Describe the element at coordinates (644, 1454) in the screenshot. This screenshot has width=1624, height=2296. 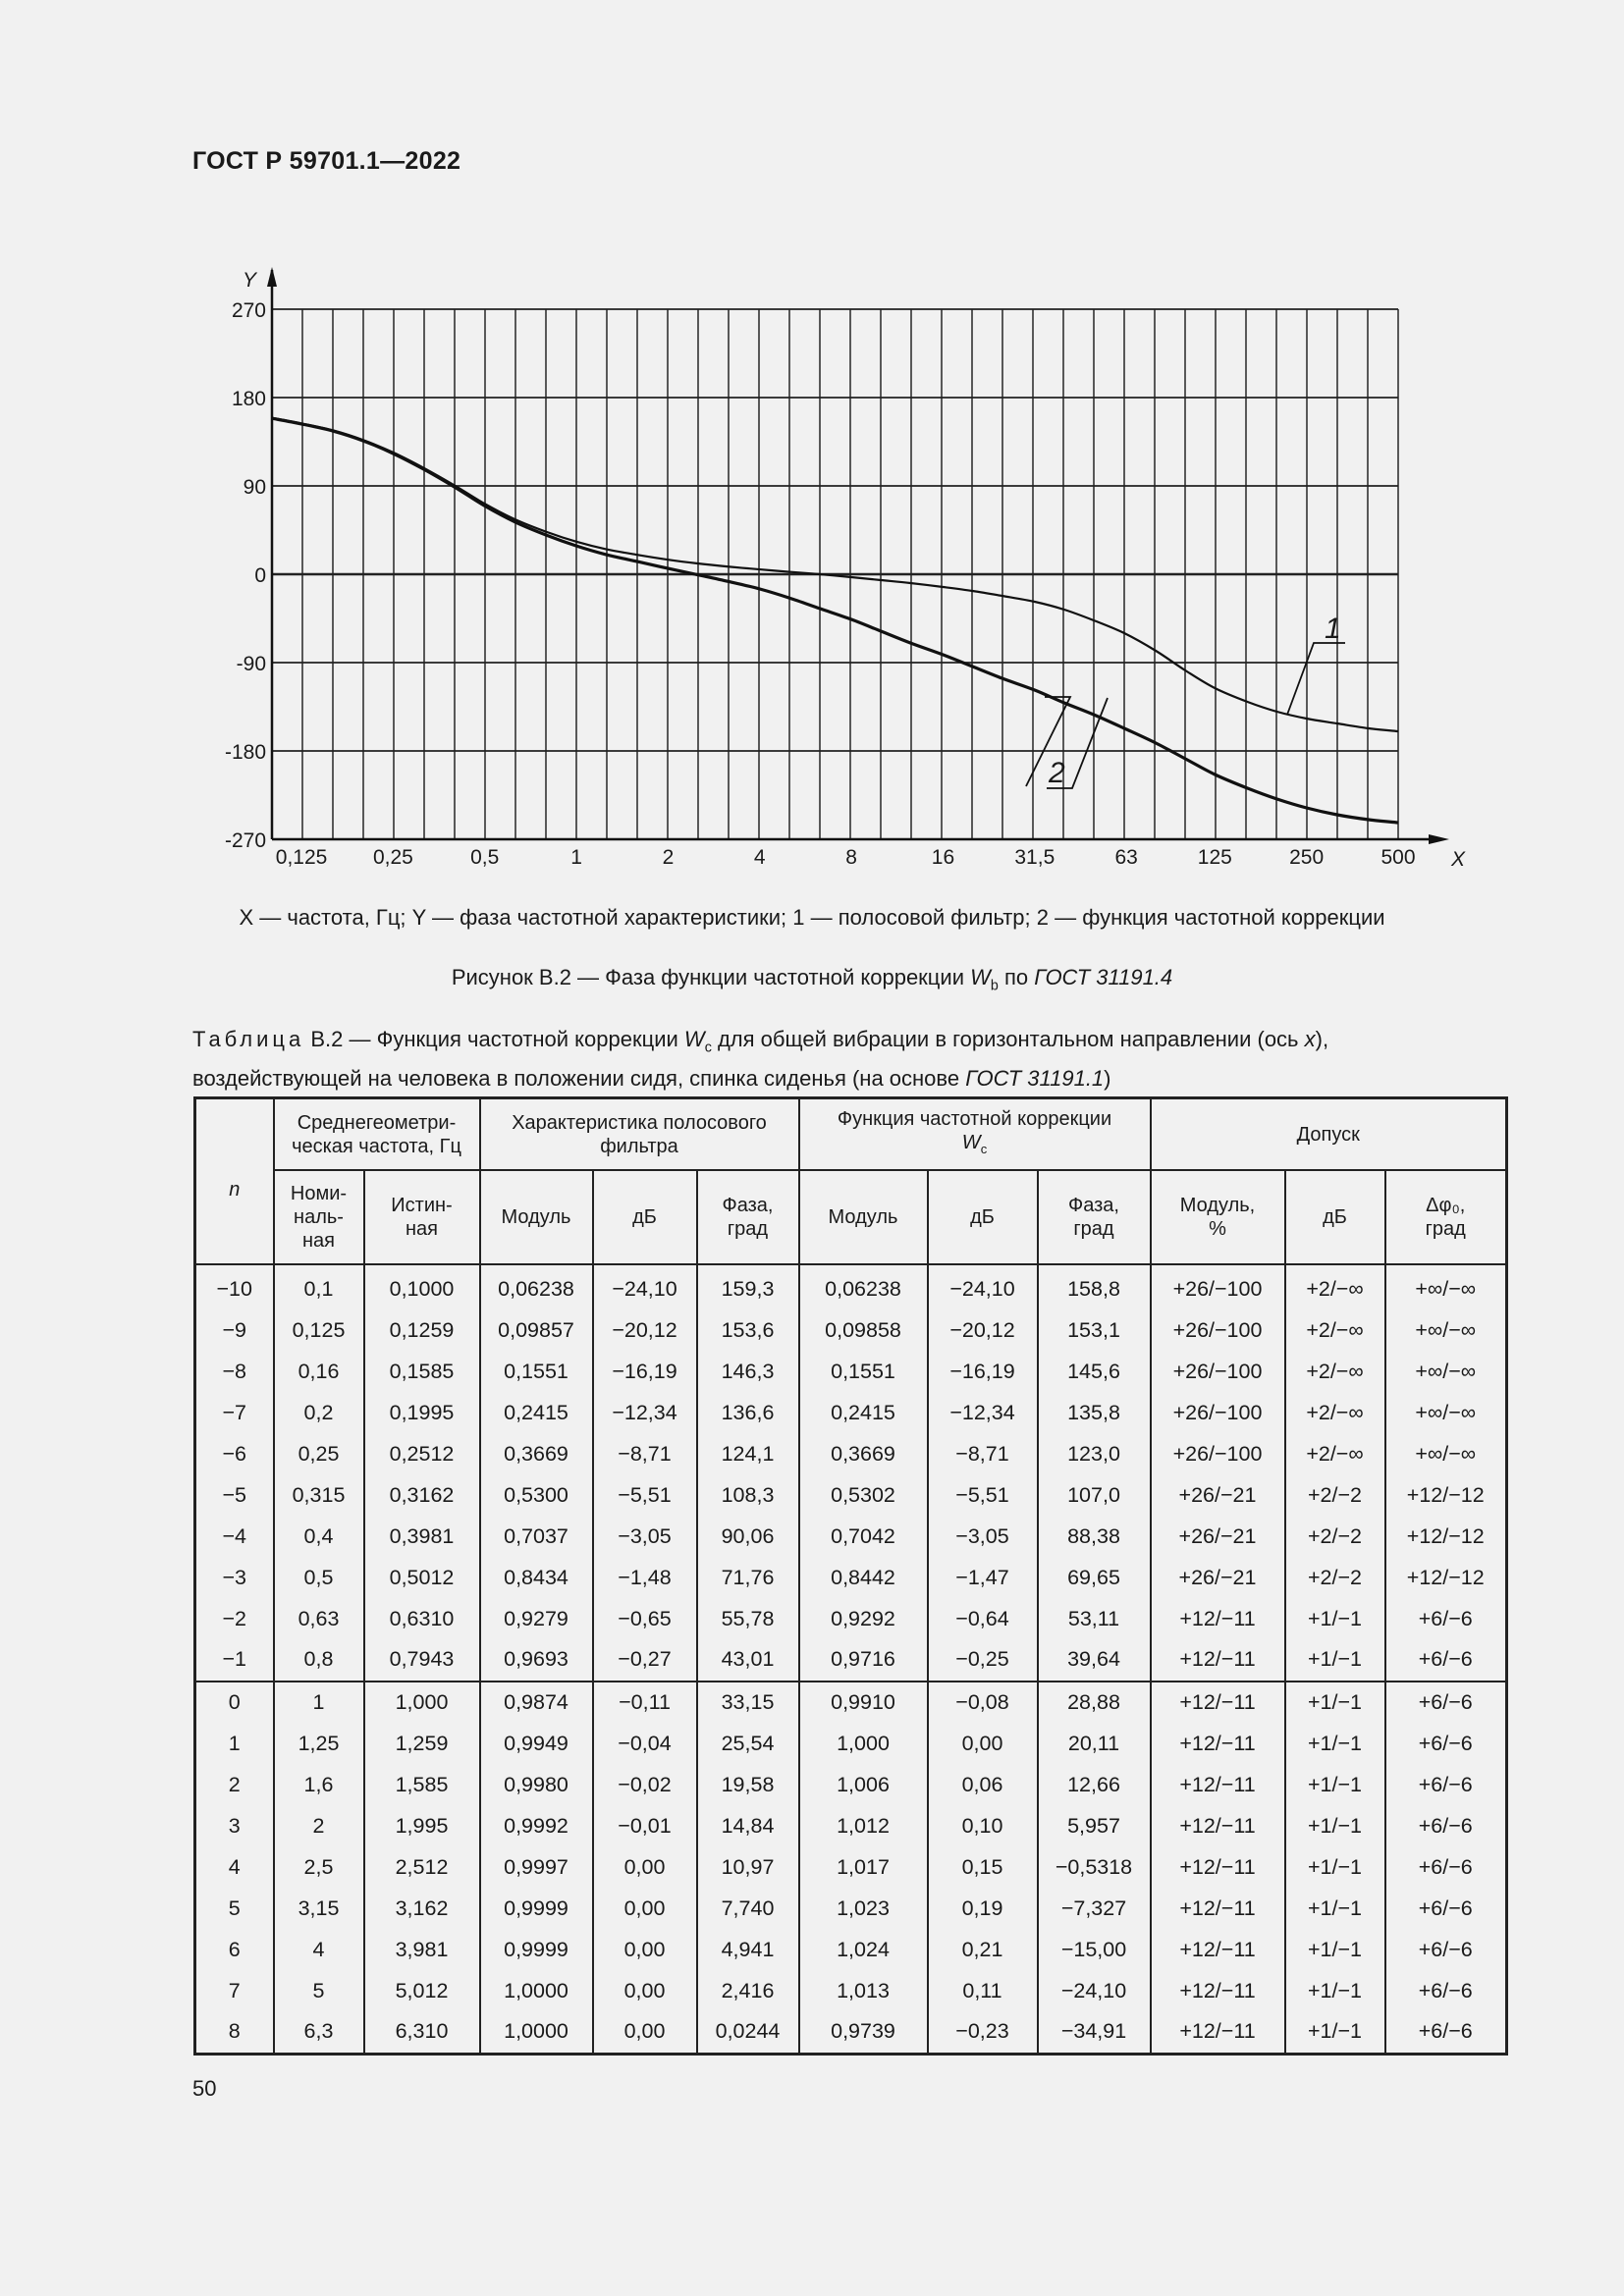
I see `table-cell: −8,71` at that location.